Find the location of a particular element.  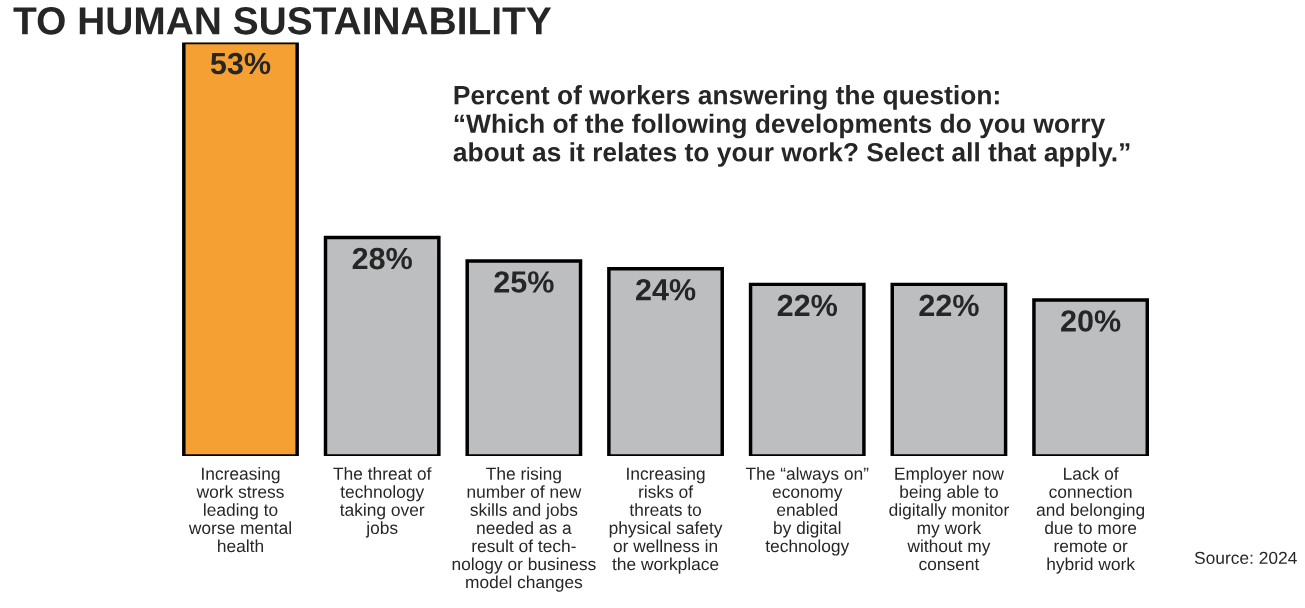

data-label: 20% is located at coordinates (1091, 321).